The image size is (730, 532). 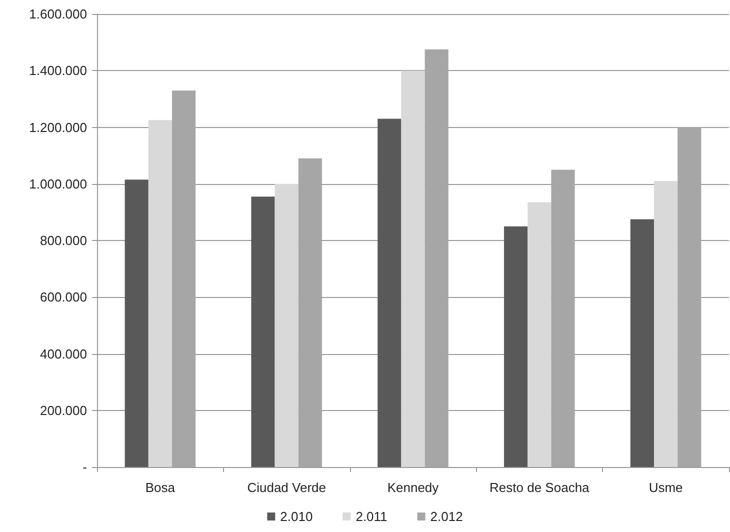 What do you see at coordinates (63, 410) in the screenshot?
I see `y-tick-label: 200.000` at bounding box center [63, 410].